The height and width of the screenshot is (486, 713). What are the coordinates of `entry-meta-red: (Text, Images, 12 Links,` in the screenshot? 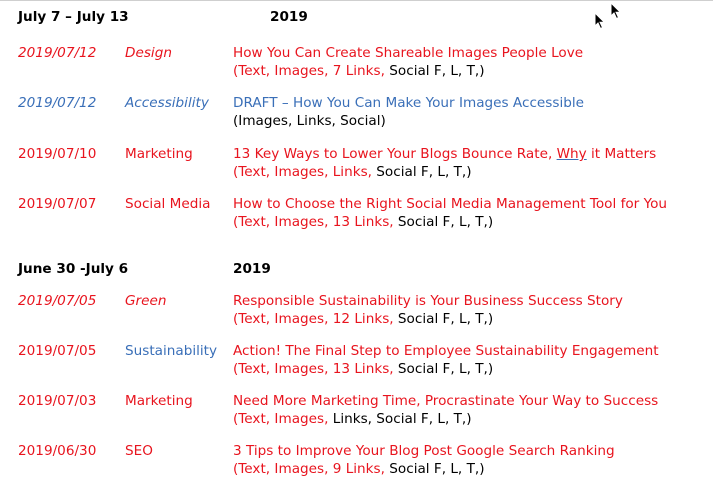 It's located at (313, 319).